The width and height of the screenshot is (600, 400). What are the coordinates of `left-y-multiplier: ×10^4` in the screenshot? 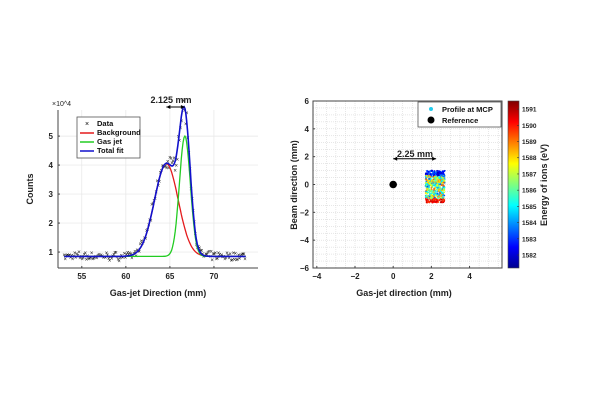 It's located at (61, 104).